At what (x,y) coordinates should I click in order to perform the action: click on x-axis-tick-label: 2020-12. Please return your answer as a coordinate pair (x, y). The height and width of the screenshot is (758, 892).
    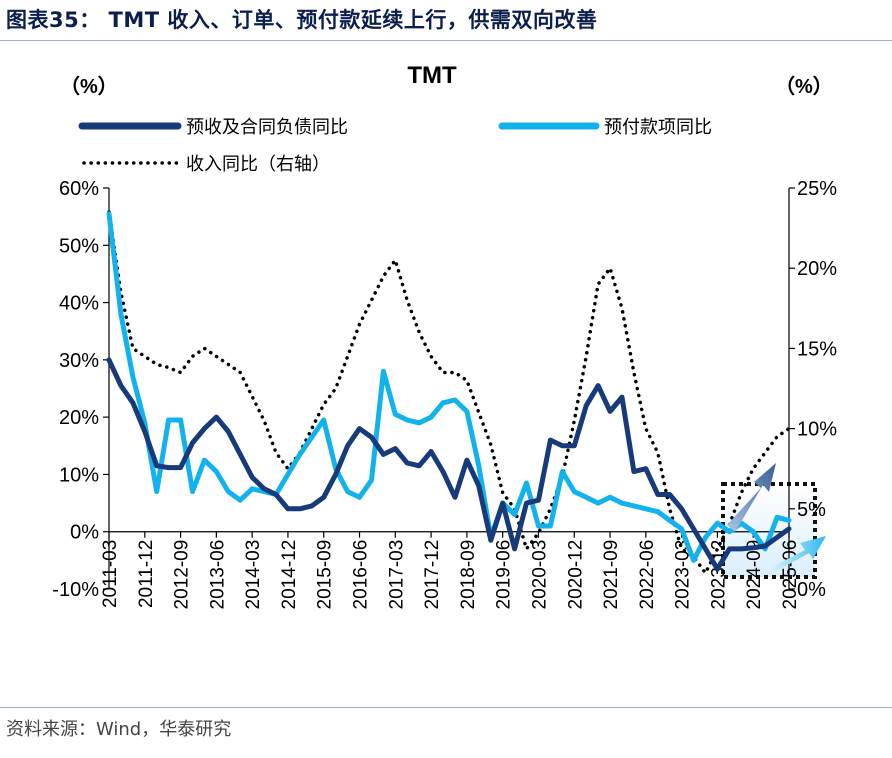
    Looking at the image, I should click on (575, 575).